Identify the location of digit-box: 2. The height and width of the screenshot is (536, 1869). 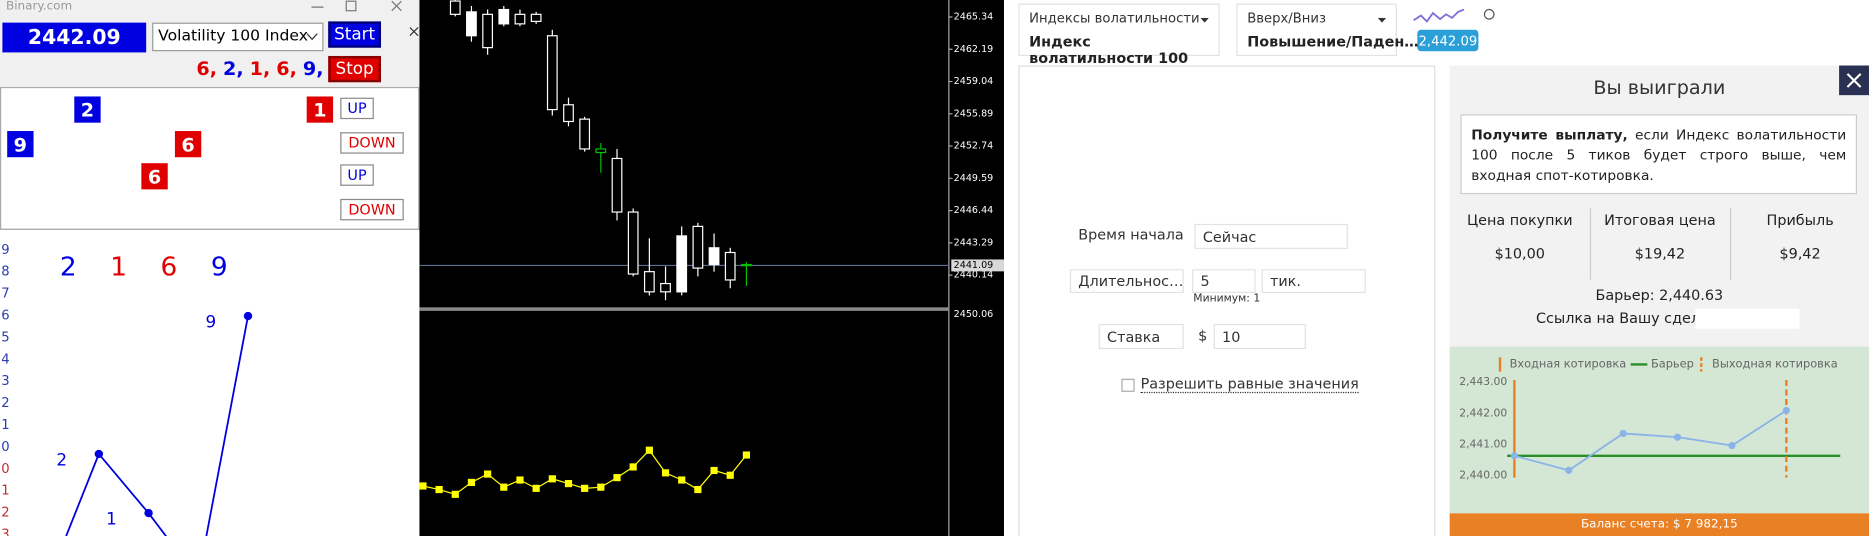
(87, 109).